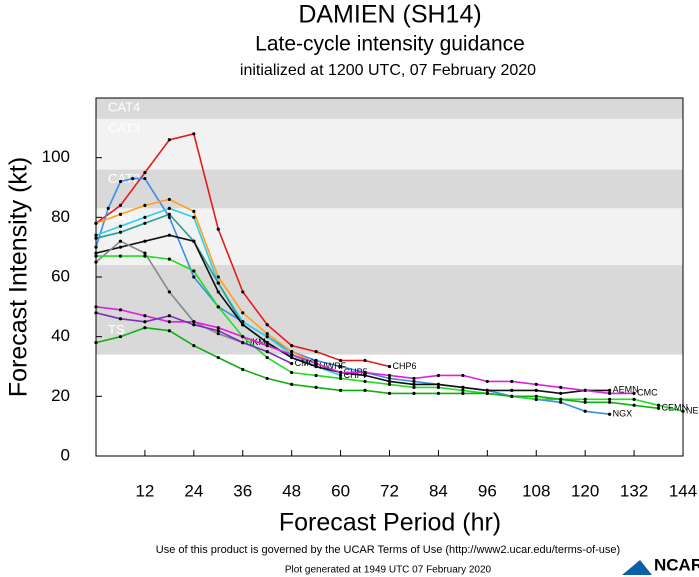 The width and height of the screenshot is (699, 577). Describe the element at coordinates (405, 366) in the screenshot. I see `series-label: CHP6` at that location.